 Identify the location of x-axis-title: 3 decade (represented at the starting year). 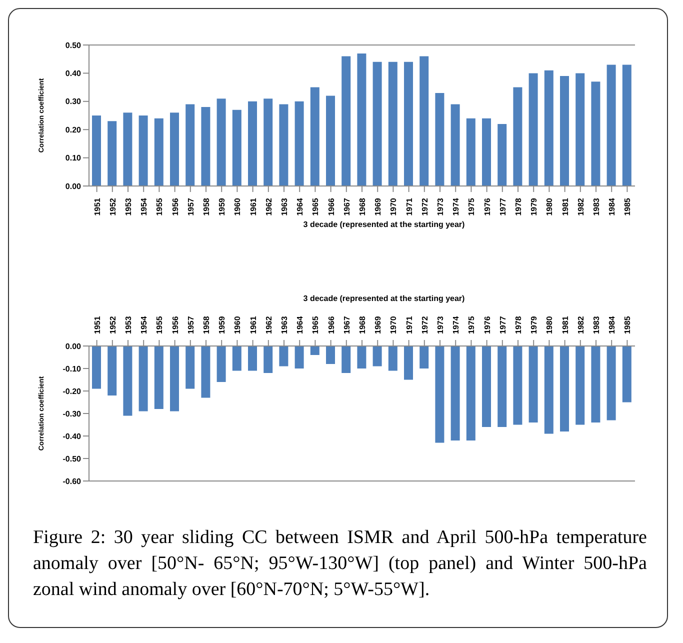
(384, 298).